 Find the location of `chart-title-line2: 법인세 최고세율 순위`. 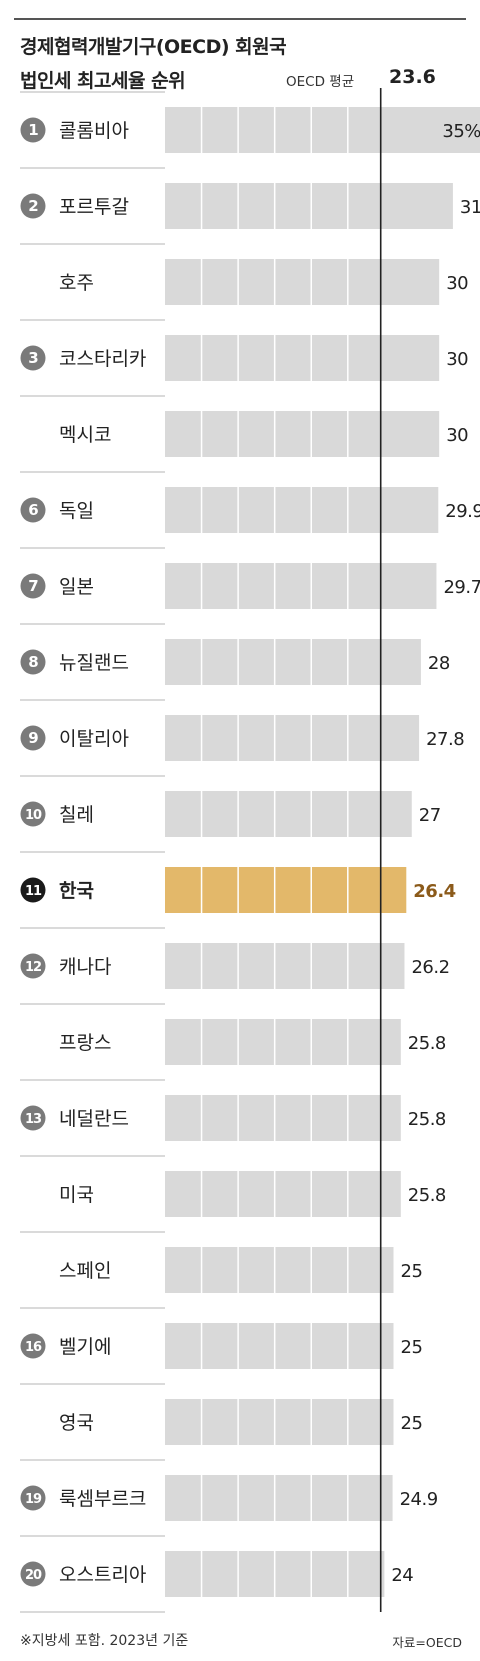

chart-title-line2: 법인세 최고세율 순위 is located at coordinates (103, 81).